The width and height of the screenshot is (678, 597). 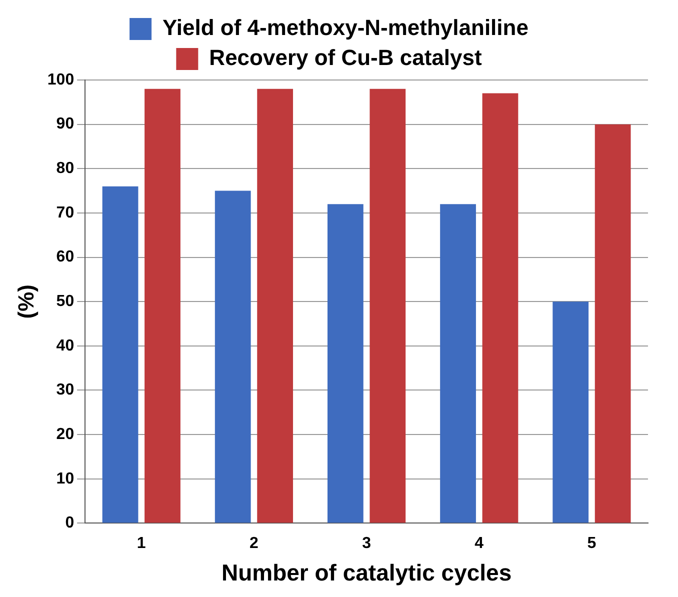 What do you see at coordinates (65, 124) in the screenshot?
I see `y-tick-label: 90` at bounding box center [65, 124].